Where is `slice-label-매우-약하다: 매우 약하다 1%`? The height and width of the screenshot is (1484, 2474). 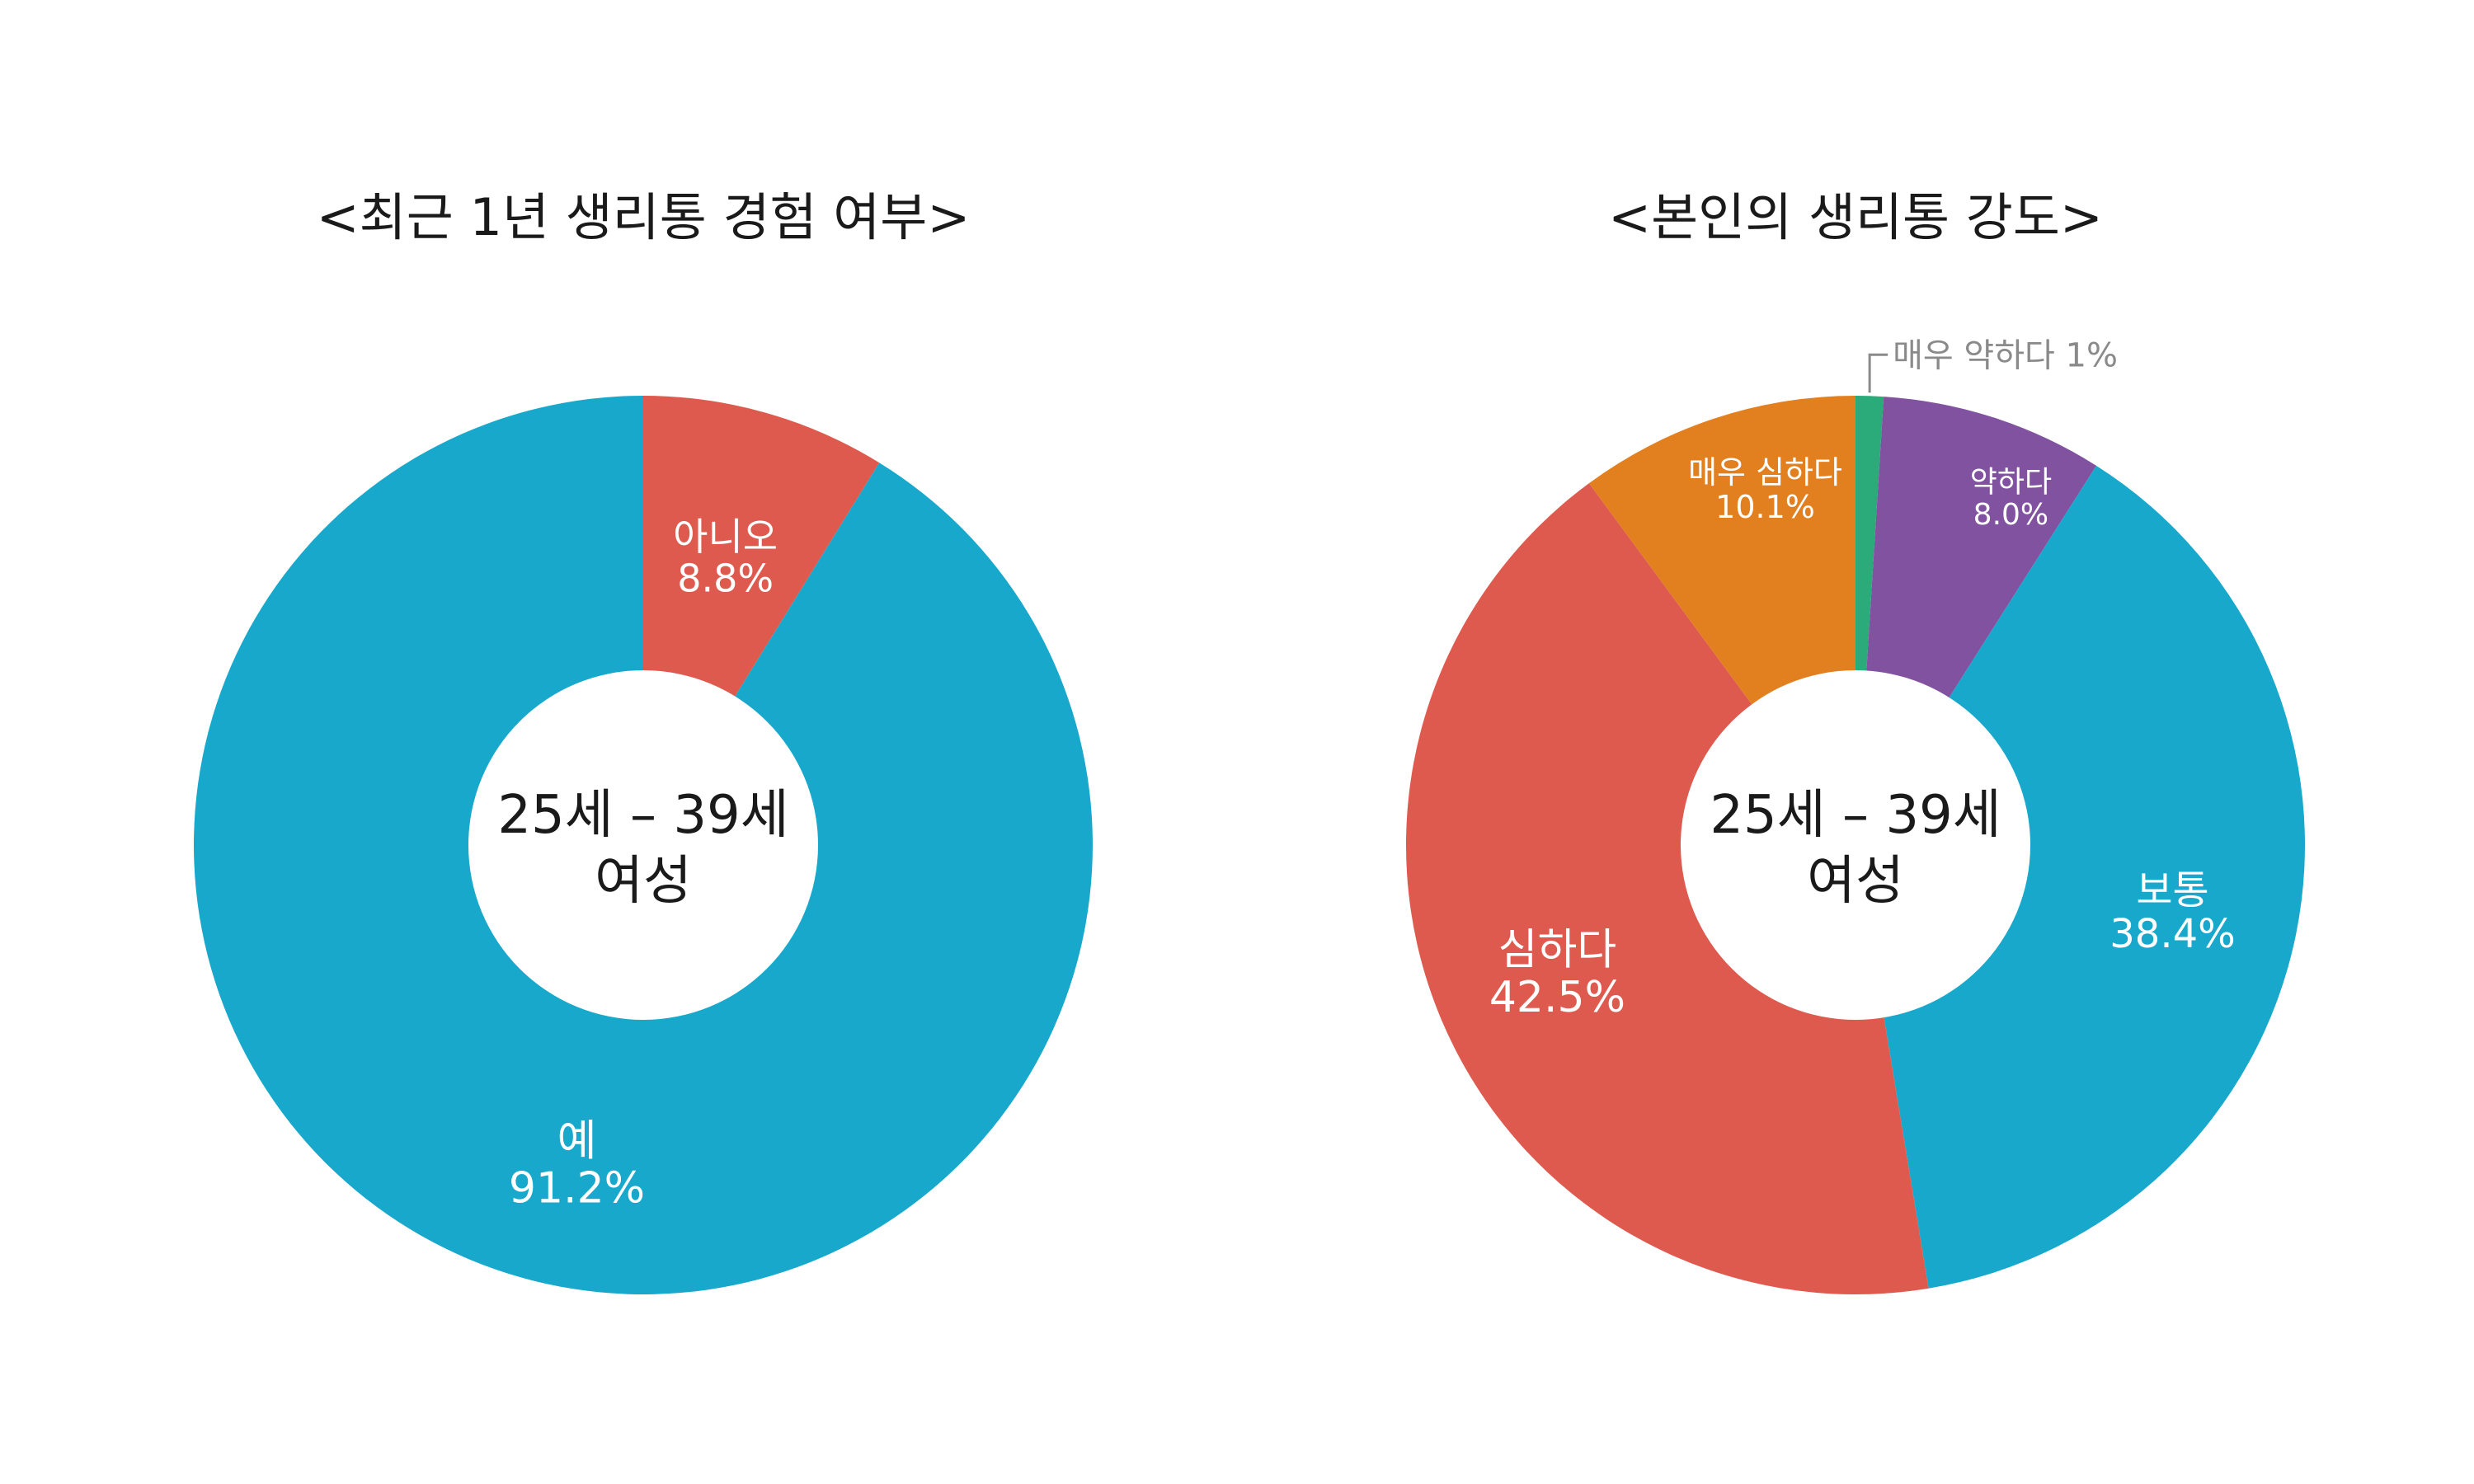
slice-label-매우-약하다: 매우 약하다 1% is located at coordinates (2005, 355).